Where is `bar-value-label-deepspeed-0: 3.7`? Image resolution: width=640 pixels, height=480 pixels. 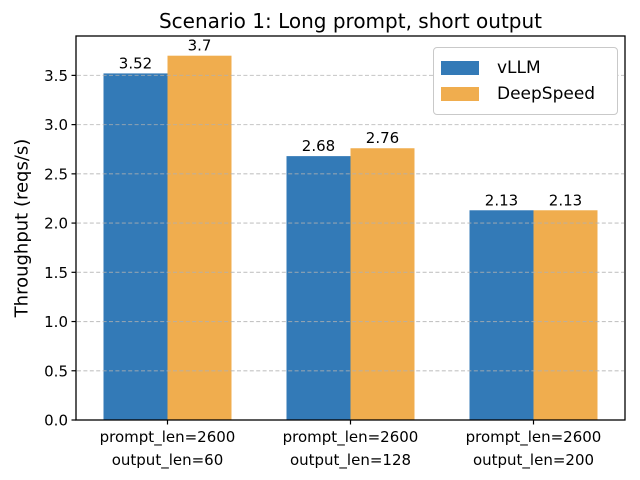
bar-value-label-deepspeed-0: 3.7 is located at coordinates (200, 46).